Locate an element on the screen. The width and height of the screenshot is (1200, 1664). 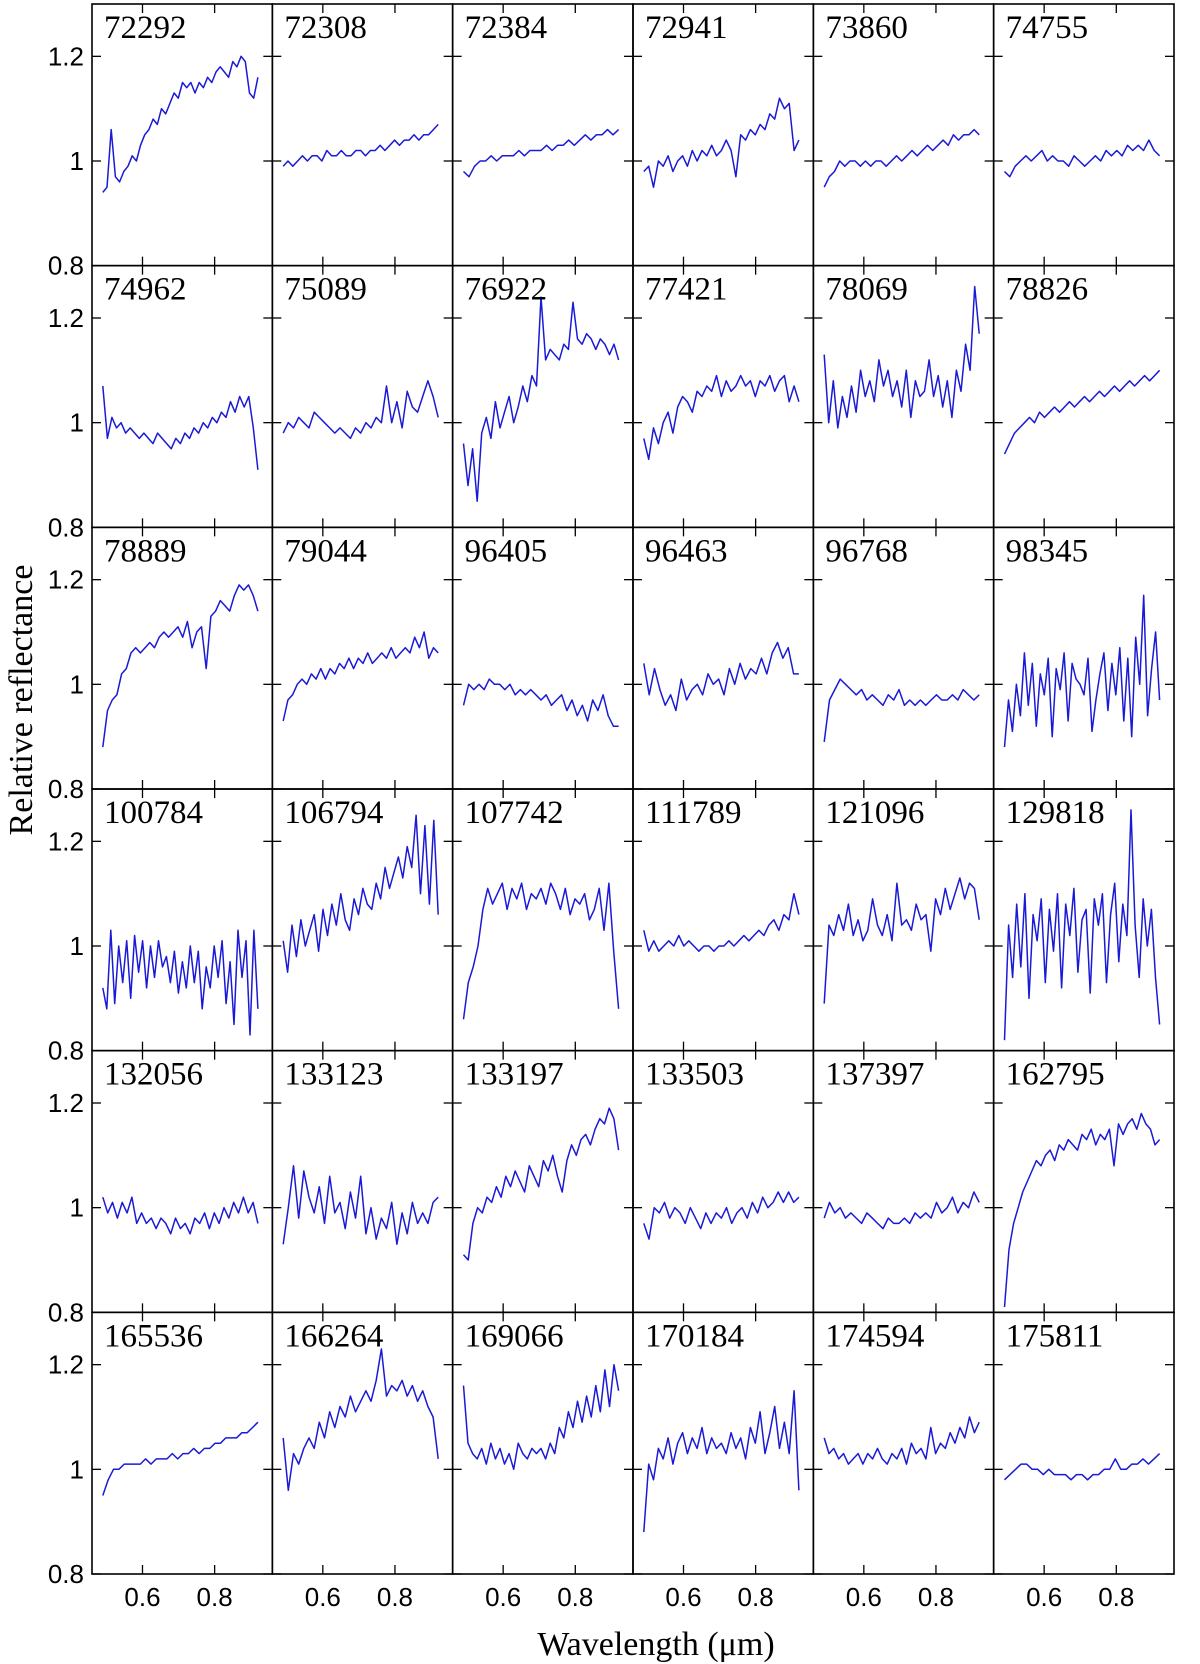
panel-frame is located at coordinates (1083, 1443).